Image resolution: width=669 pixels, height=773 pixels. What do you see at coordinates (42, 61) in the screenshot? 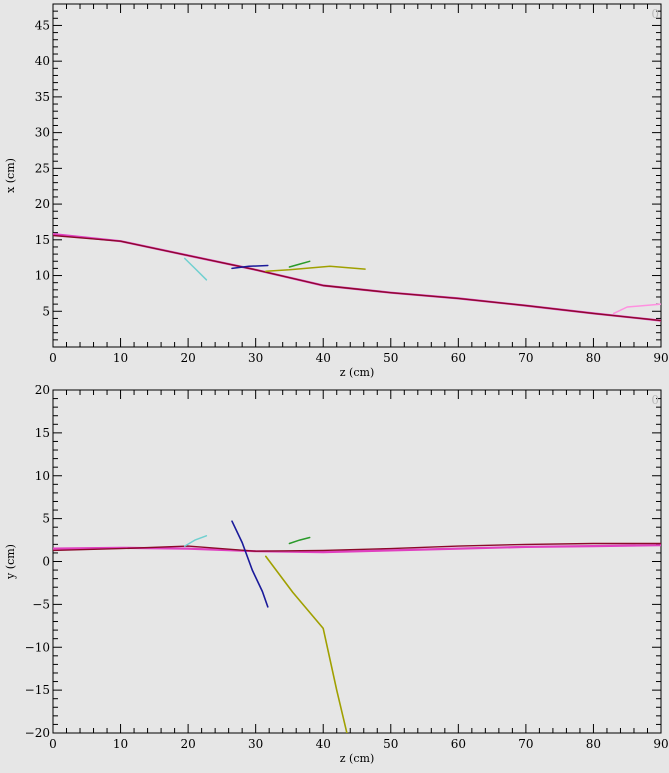
I see `y-tick-label: 40` at bounding box center [42, 61].